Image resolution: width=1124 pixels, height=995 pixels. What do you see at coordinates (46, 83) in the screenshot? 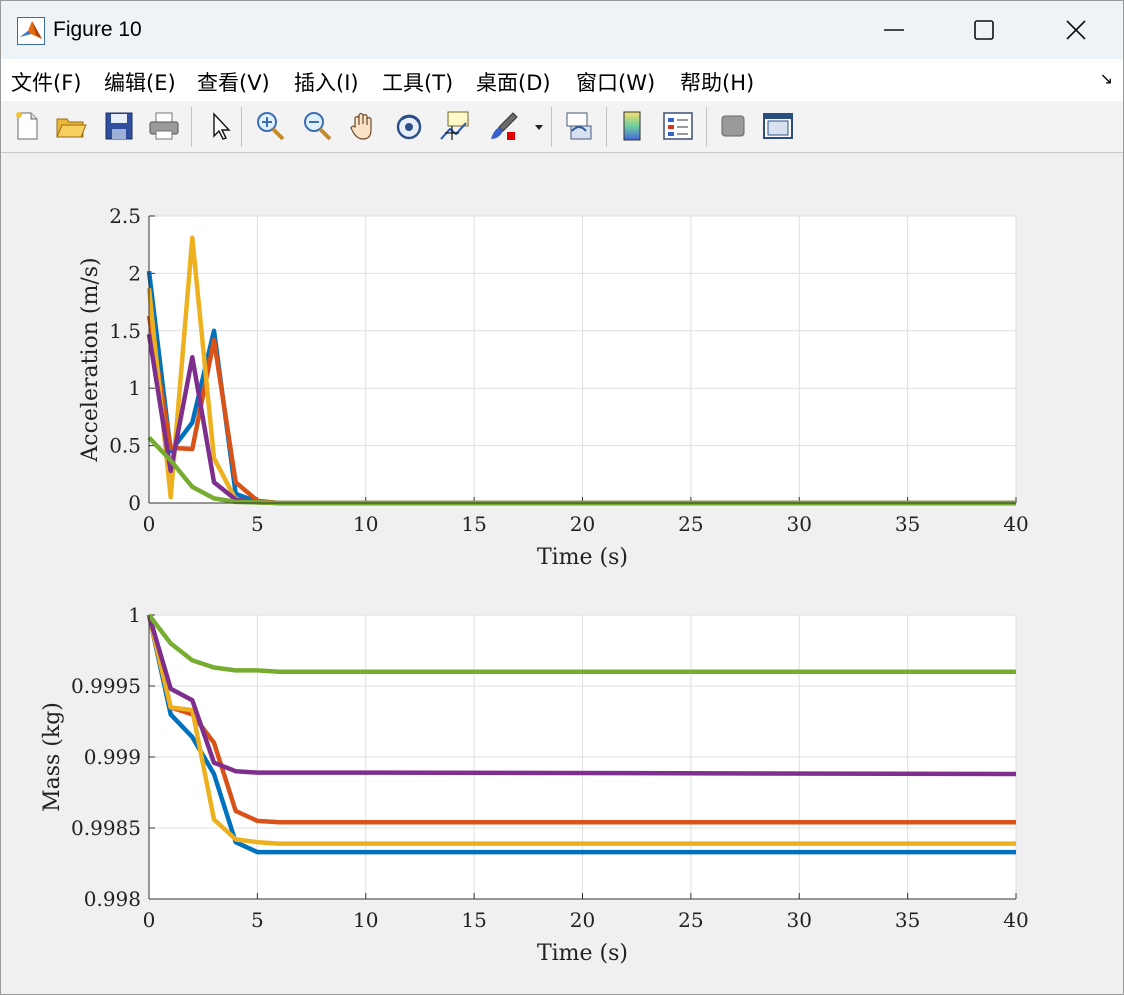
I see `menu-file: 文件(F)` at bounding box center [46, 83].